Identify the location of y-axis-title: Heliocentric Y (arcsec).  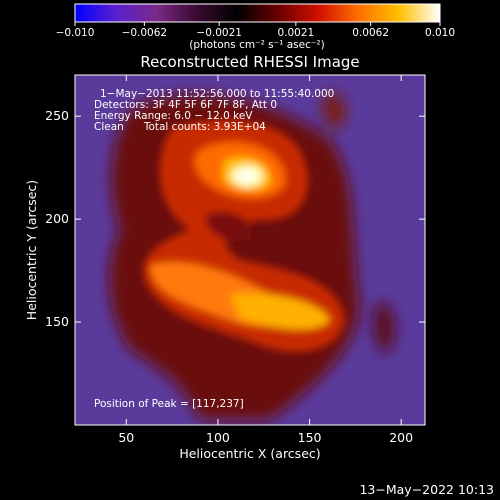
(31, 250).